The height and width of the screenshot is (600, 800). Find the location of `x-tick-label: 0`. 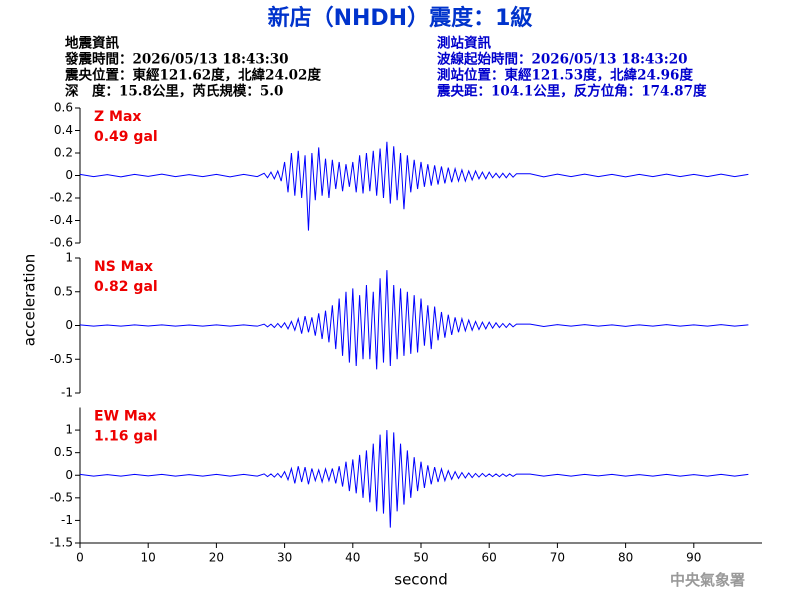

x-tick-label: 0 is located at coordinates (80, 558).